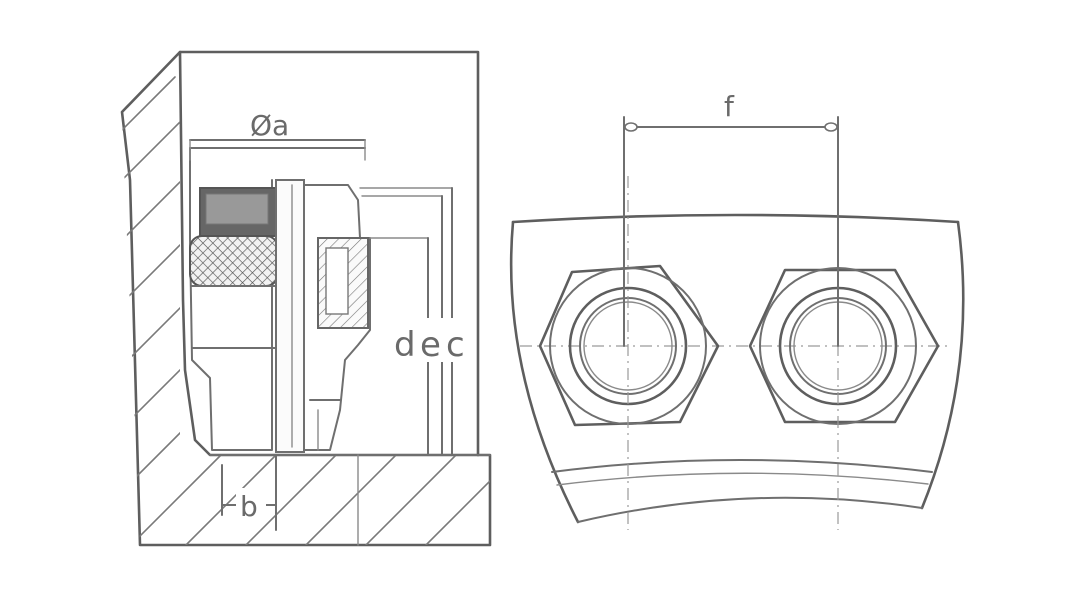 Image resolution: width=1080 pixels, height=589 pixels. I want to click on dimension-diameter-a: Øa, so click(277, 135).